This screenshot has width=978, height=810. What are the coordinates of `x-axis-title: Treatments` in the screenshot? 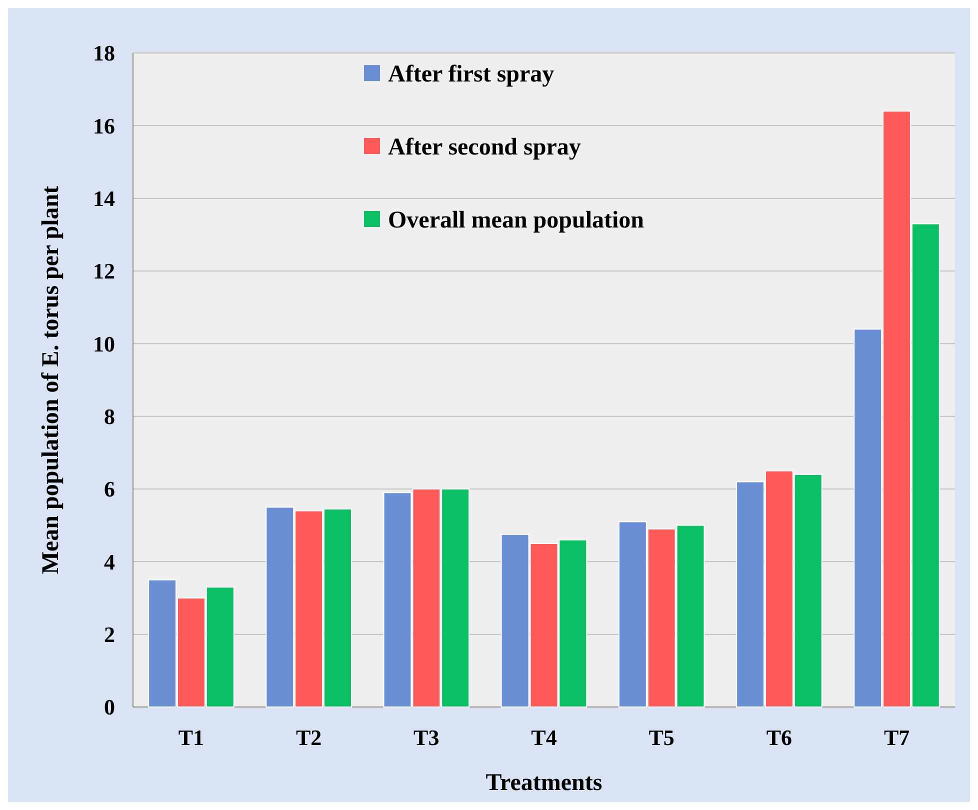 It's located at (544, 783).